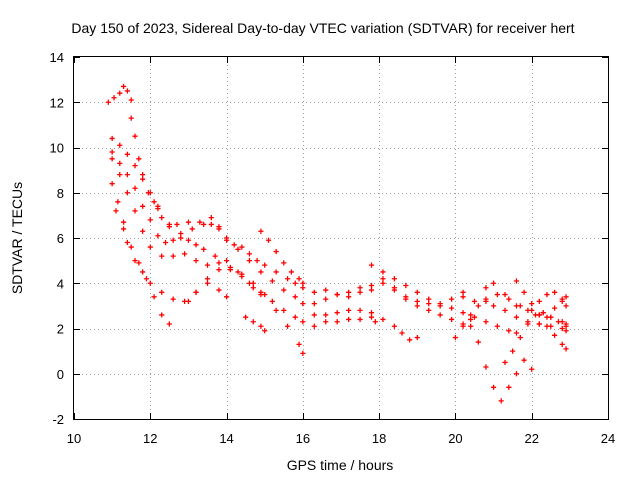 This screenshot has width=640, height=480. I want to click on x-axis-label: GPS time / hours, so click(340, 465).